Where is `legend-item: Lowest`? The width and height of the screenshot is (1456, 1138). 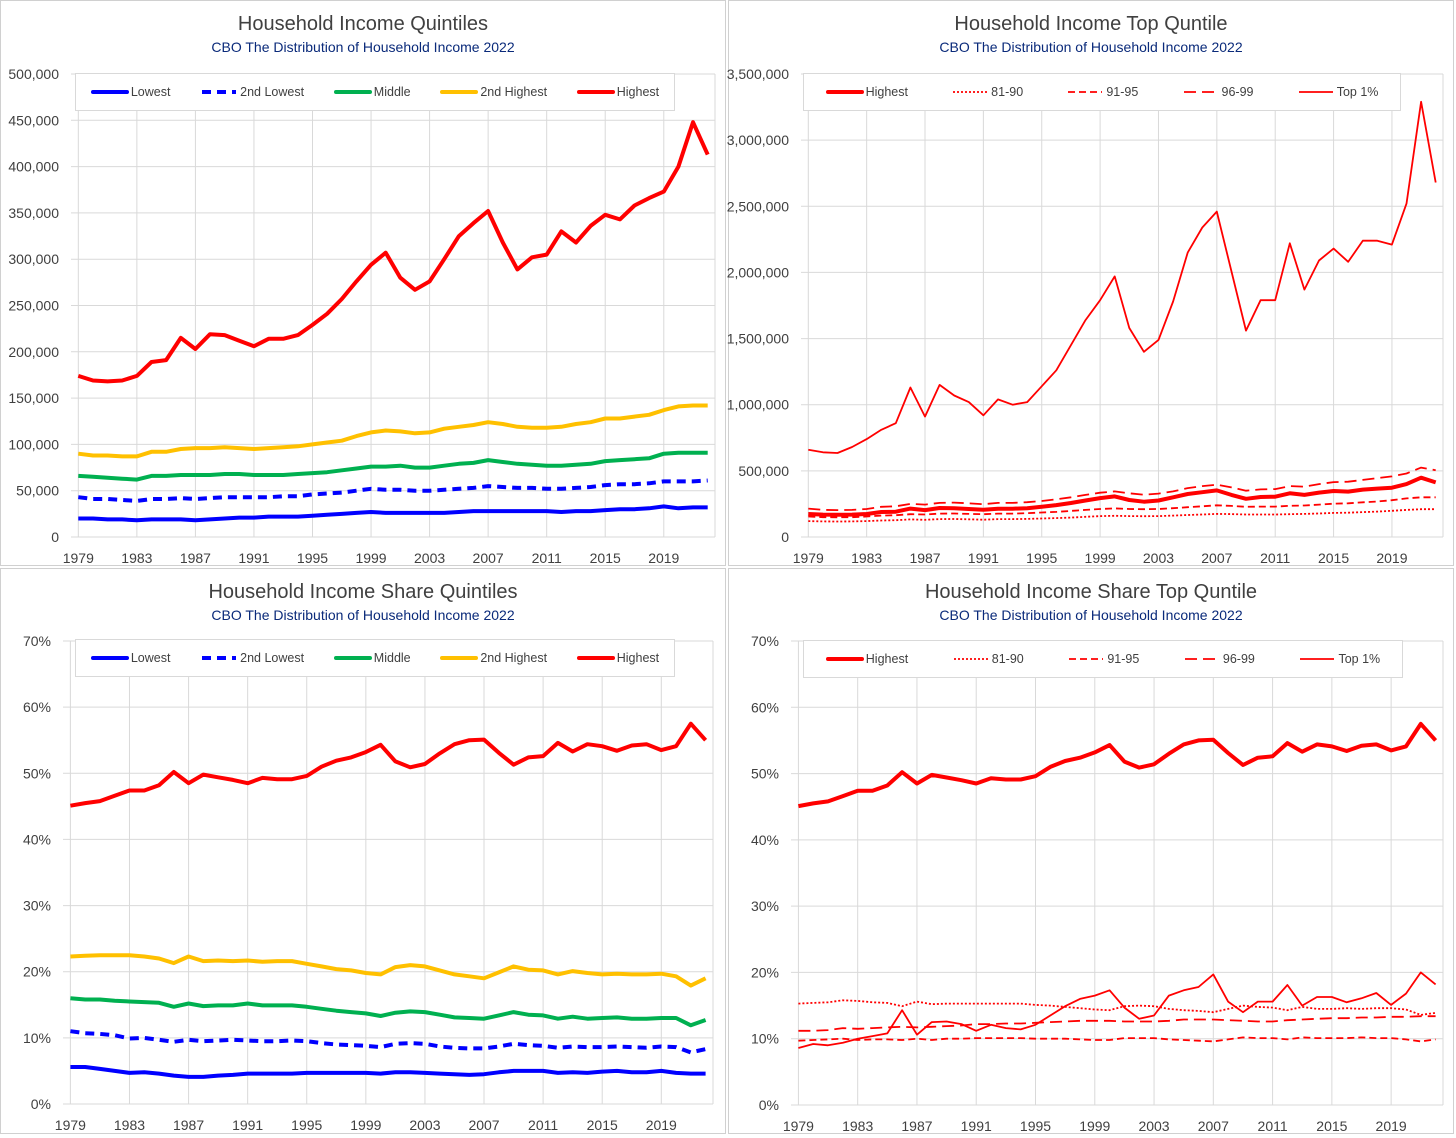
legend-item: Lowest is located at coordinates (130, 658).